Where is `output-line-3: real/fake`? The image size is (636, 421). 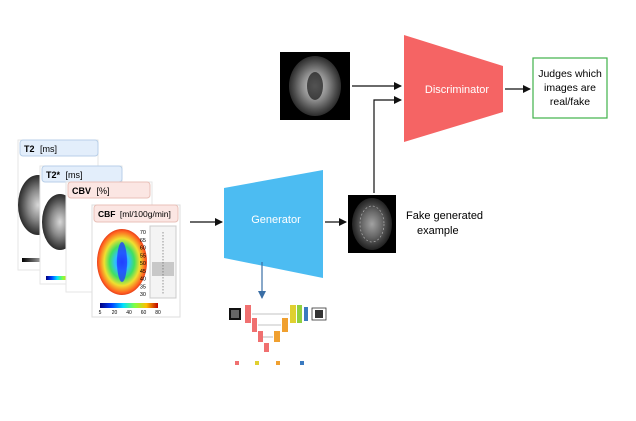 output-line-3: real/fake is located at coordinates (570, 102).